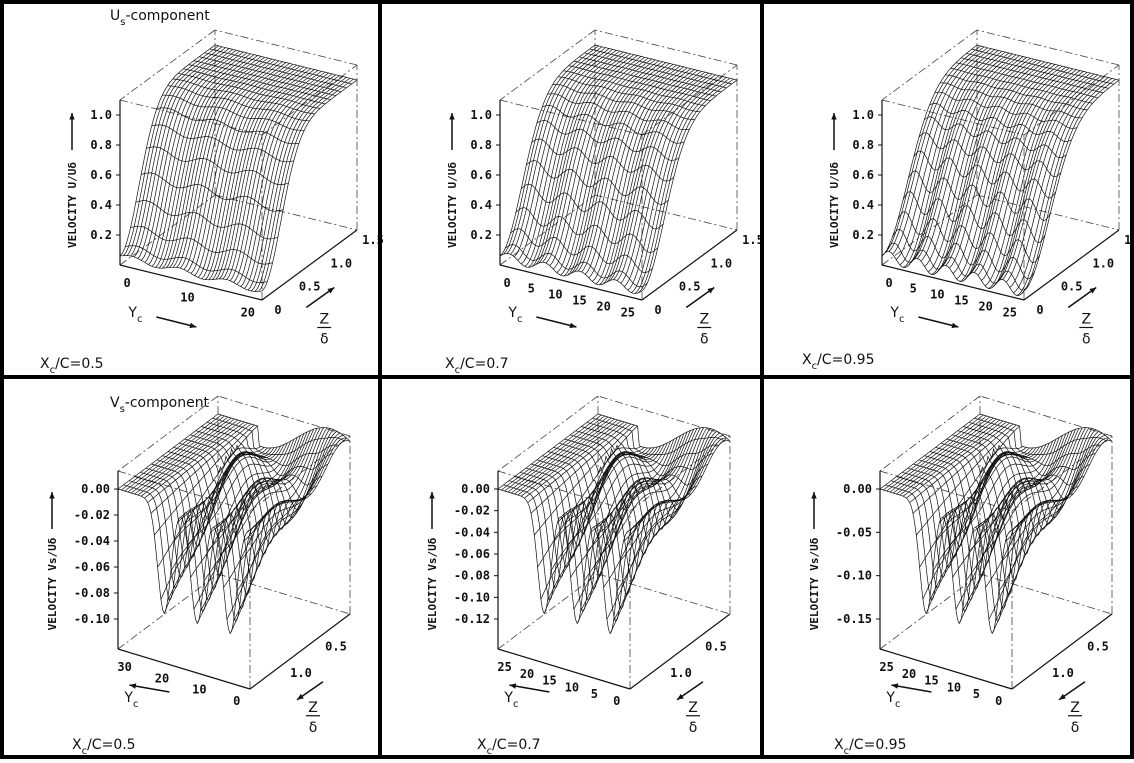 The width and height of the screenshot is (1134, 763). Describe the element at coordinates (1063, 673) in the screenshot. I see `z-tick-label: 1.0` at that location.